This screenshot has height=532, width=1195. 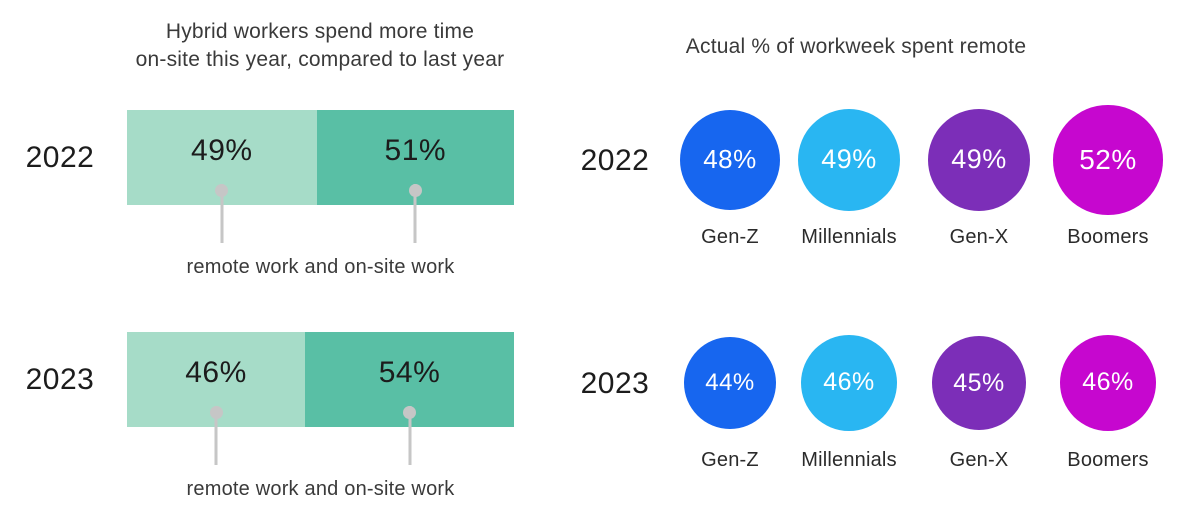 What do you see at coordinates (222, 176) in the screenshot?
I see `bar-segment-remote-work: 49%` at bounding box center [222, 176].